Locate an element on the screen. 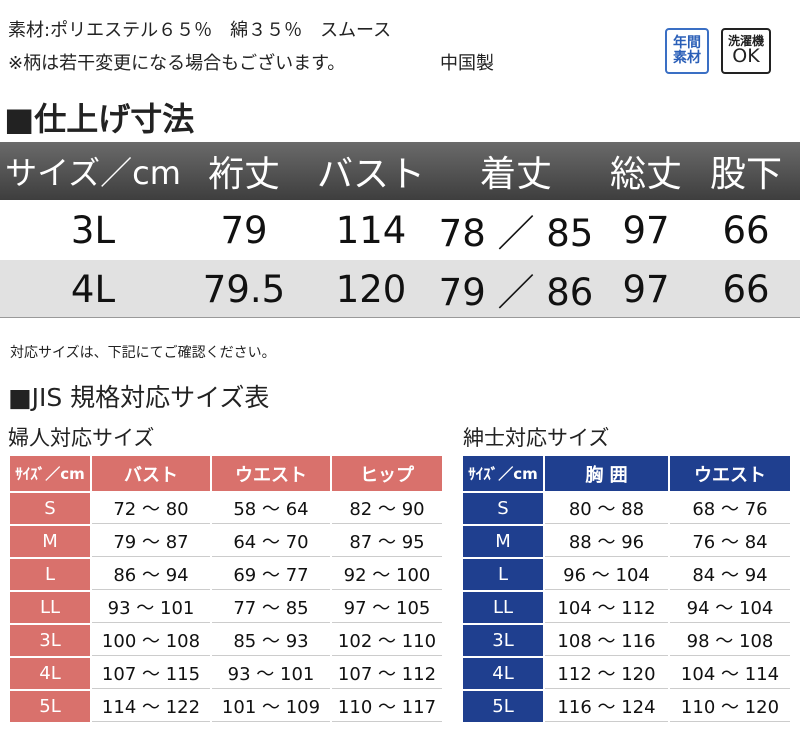  data-cell: 85 ～ 93 is located at coordinates (271, 640).